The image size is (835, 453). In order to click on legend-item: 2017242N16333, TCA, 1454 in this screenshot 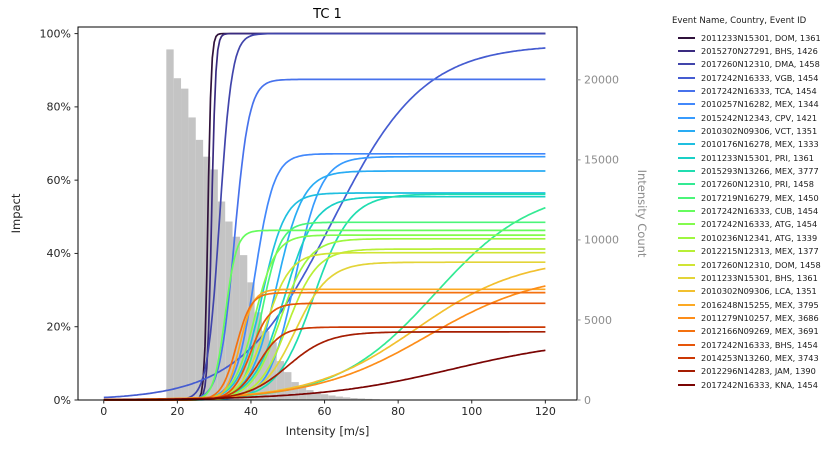, I will do `click(749, 90)`.